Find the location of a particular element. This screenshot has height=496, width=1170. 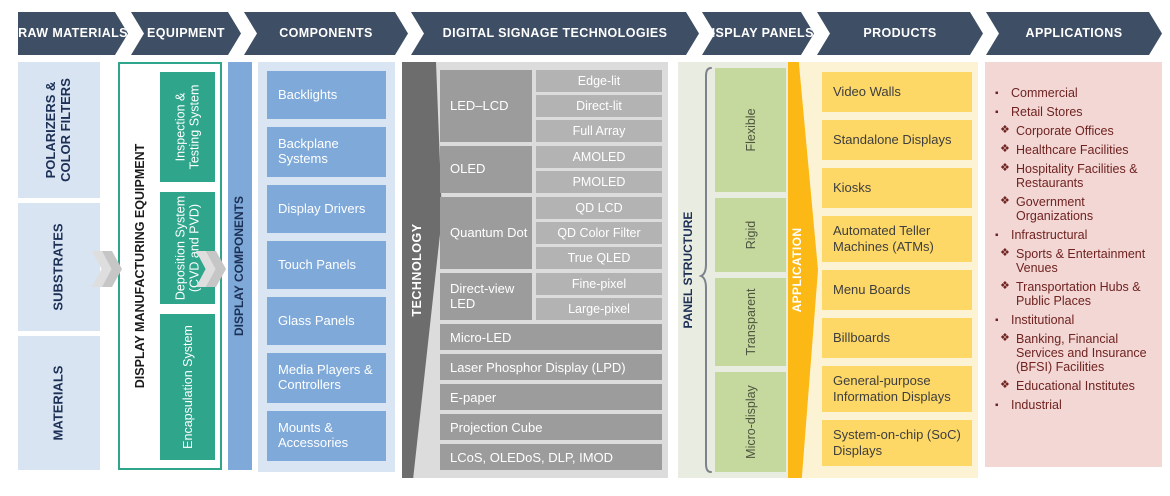

header-step-label: EQUIPMENT is located at coordinates (186, 33).